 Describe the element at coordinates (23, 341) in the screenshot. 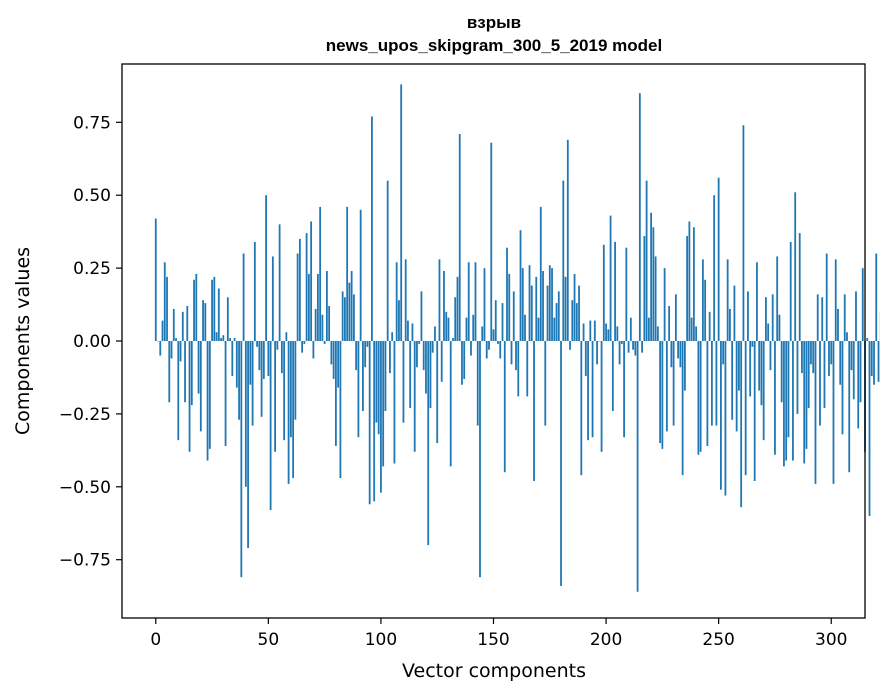

I see `y-axis-label: Components values` at that location.